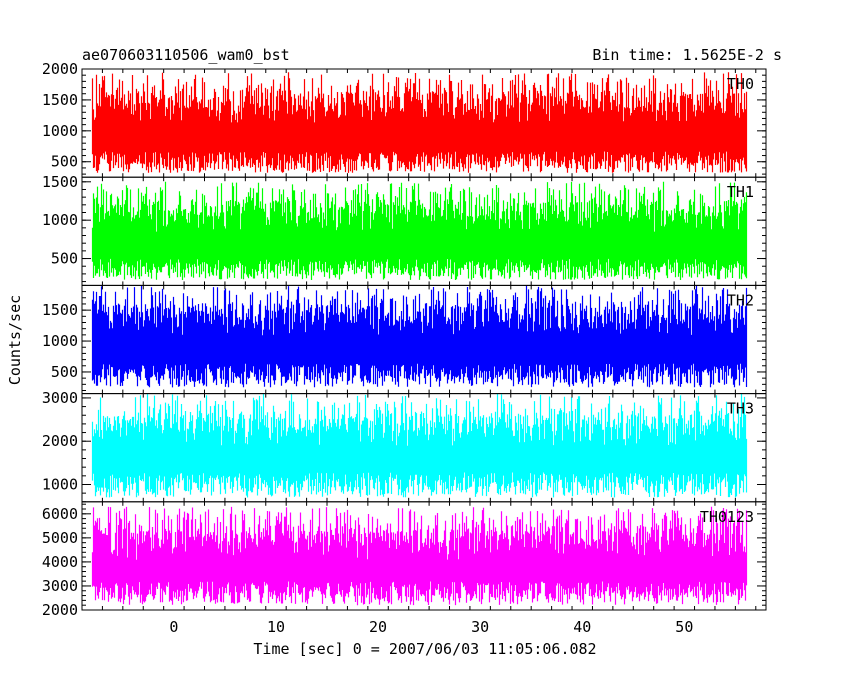  Describe the element at coordinates (740, 192) in the screenshot. I see `panel-label-th1: TH1` at that location.